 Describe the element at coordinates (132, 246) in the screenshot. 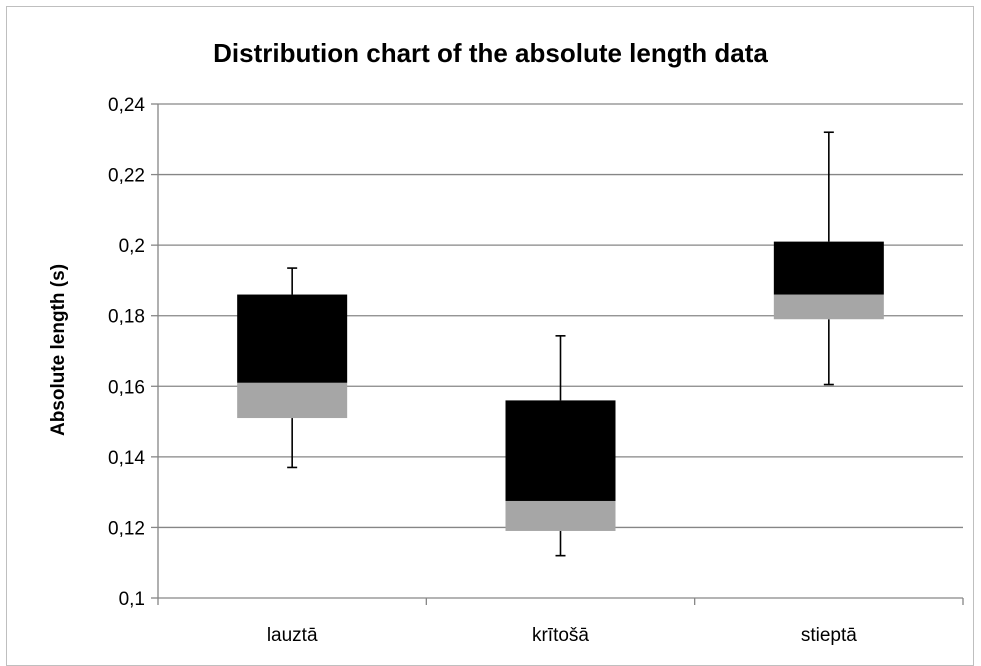

I see `y-tick-label: 0,2` at that location.